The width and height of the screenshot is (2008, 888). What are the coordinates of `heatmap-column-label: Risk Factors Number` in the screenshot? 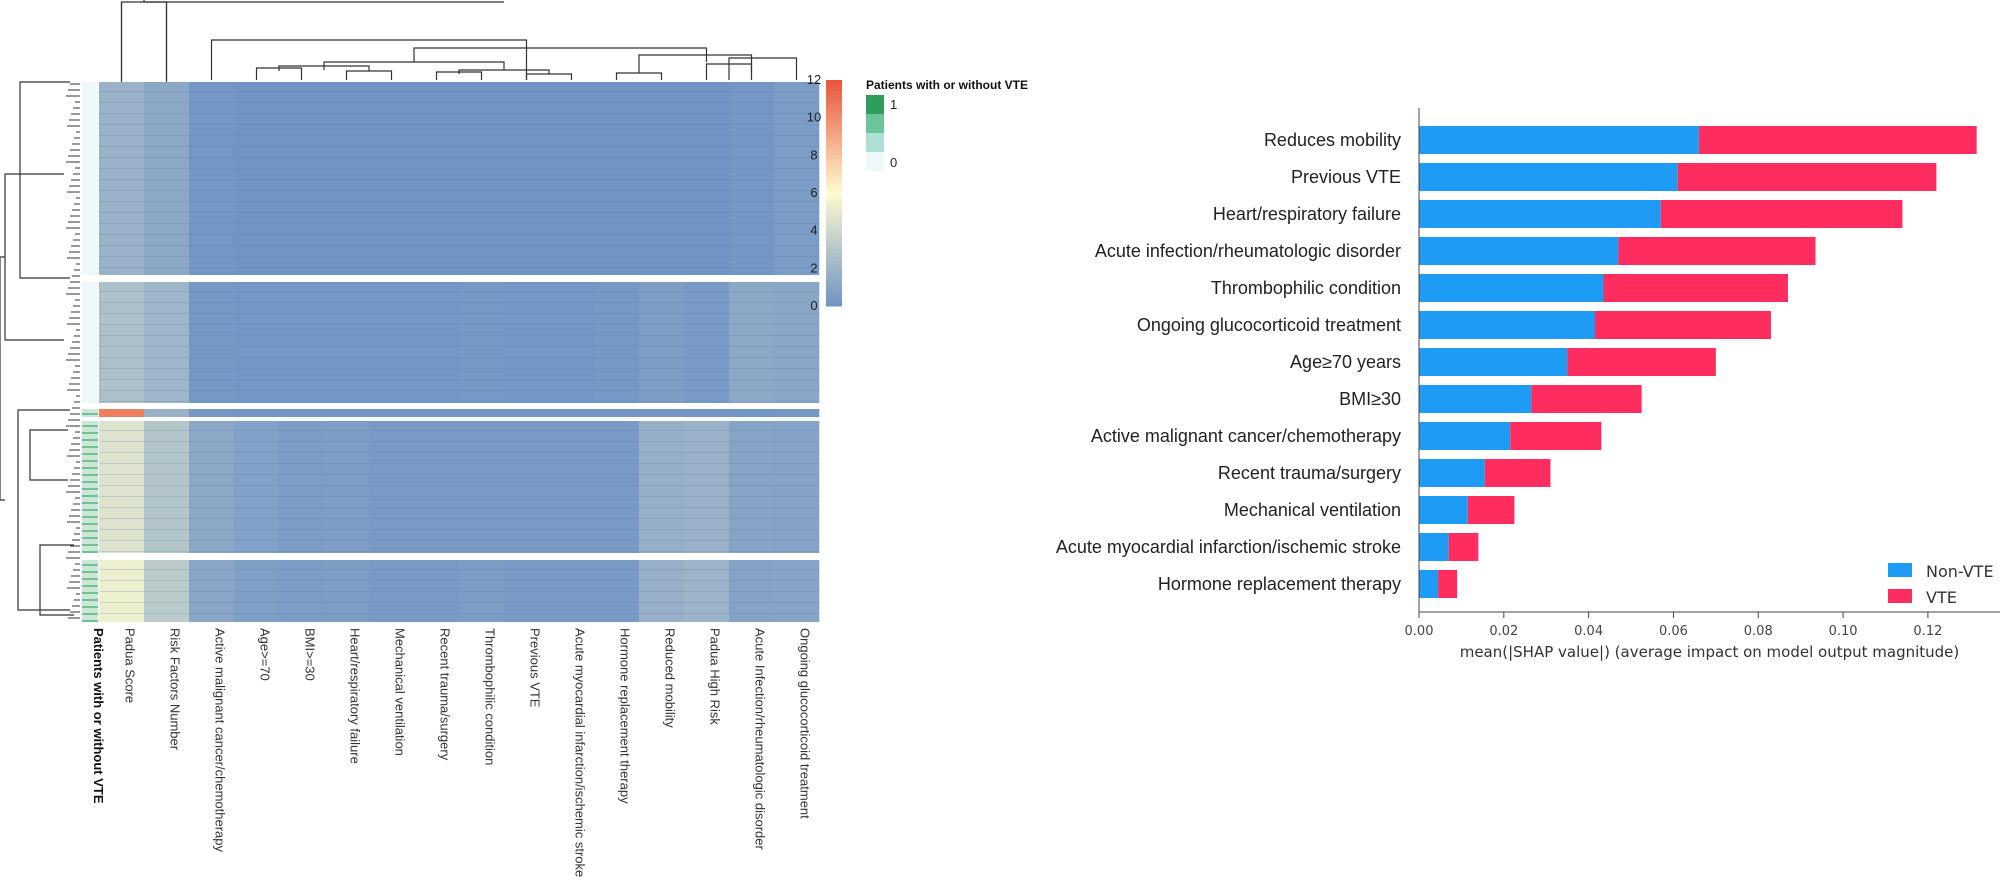 It's located at (175, 689).